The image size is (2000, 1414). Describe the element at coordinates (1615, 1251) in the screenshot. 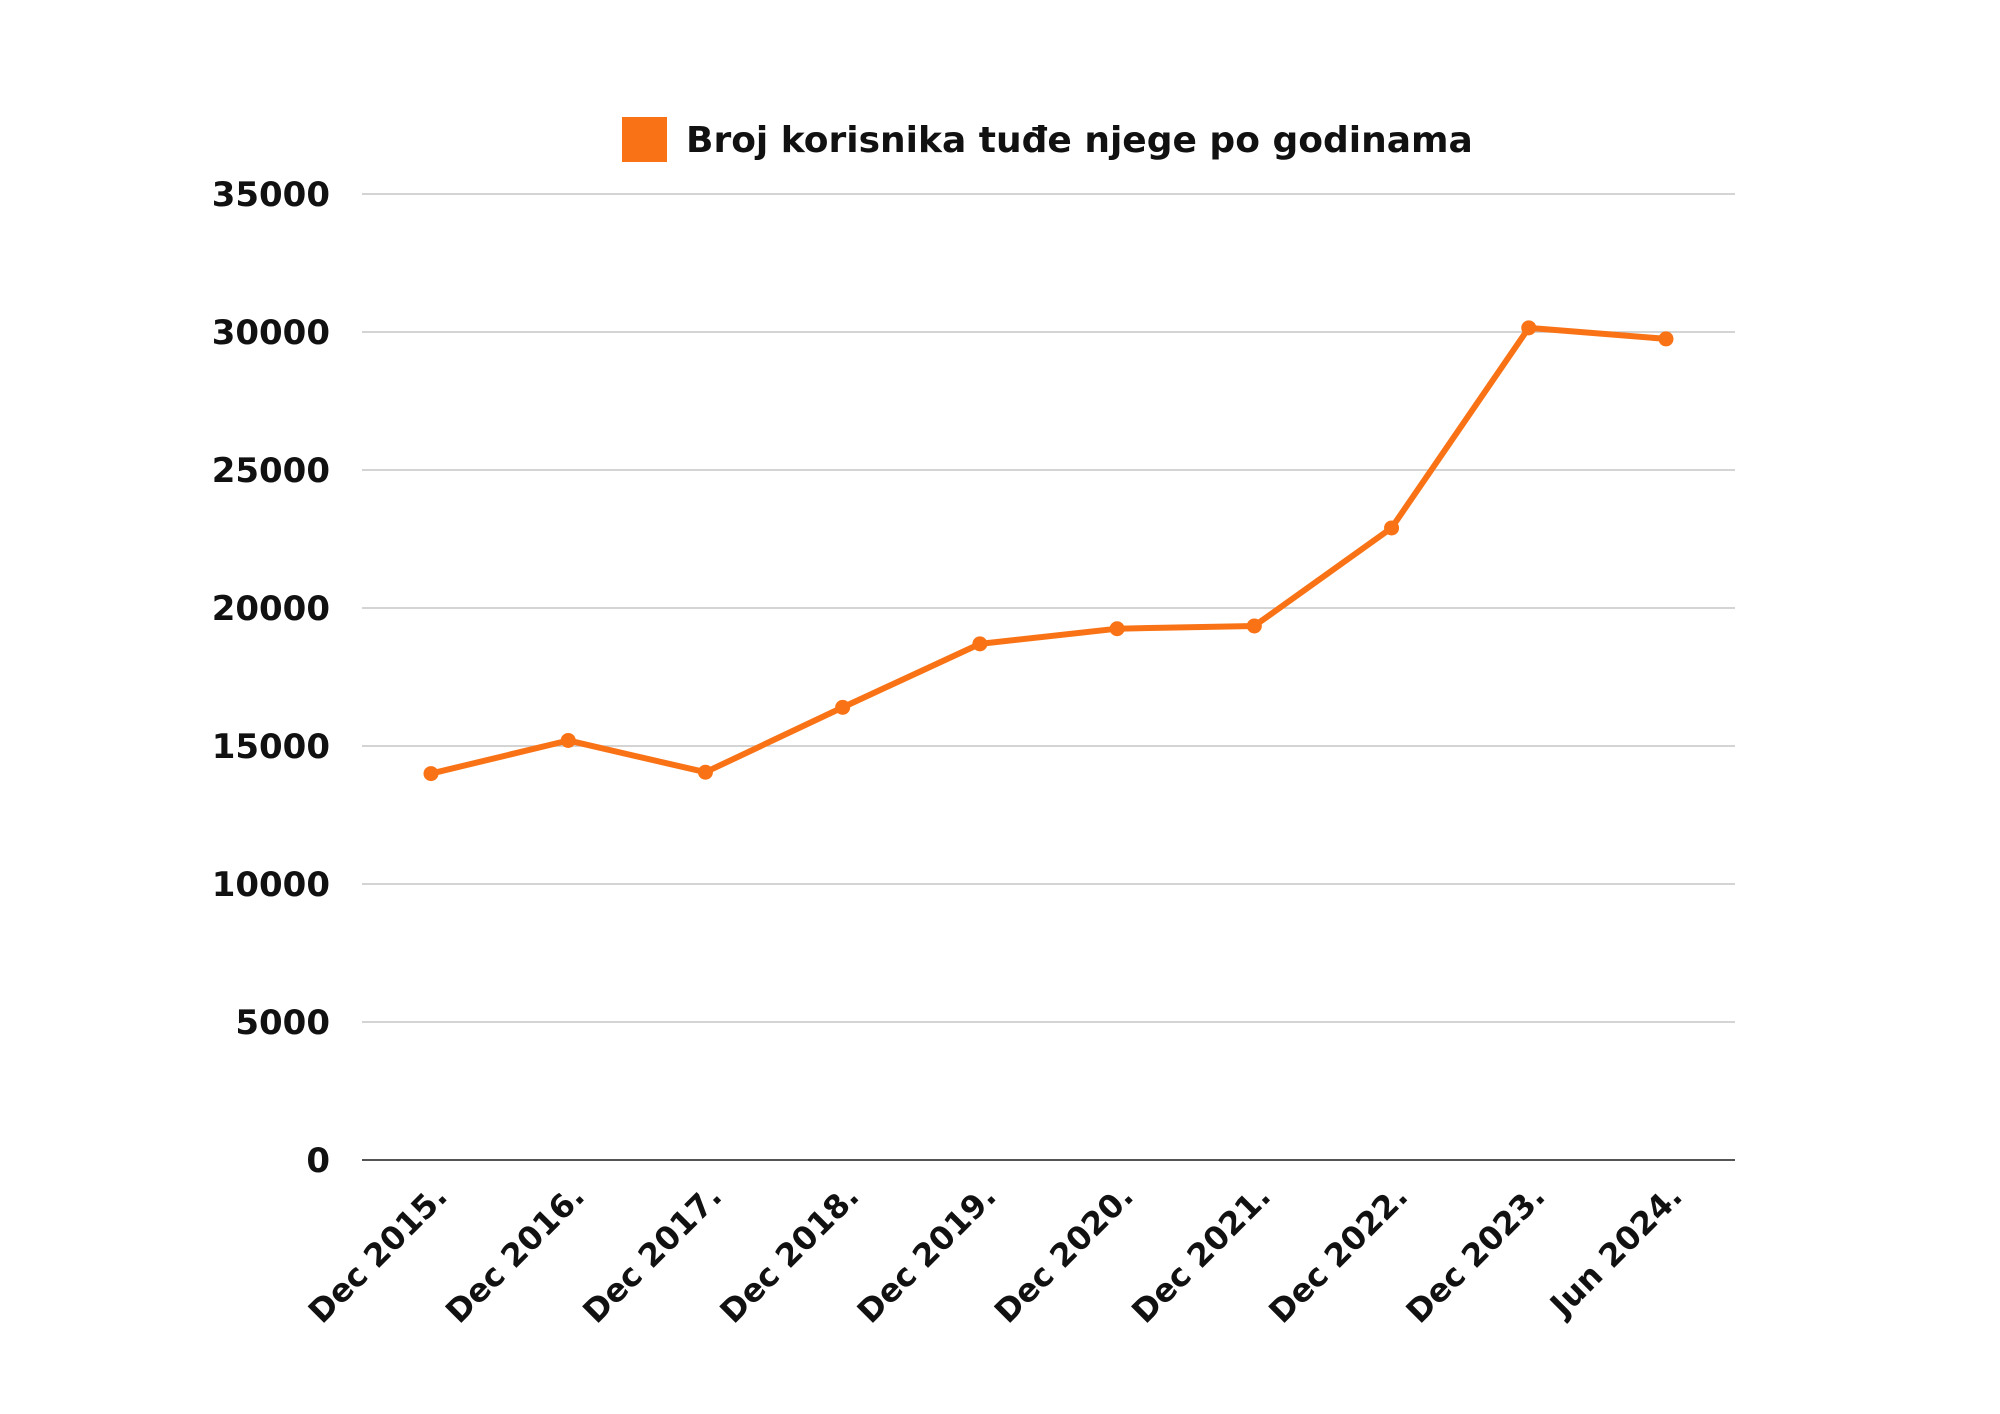

I see `x-tick-label: Jun 2024.` at that location.